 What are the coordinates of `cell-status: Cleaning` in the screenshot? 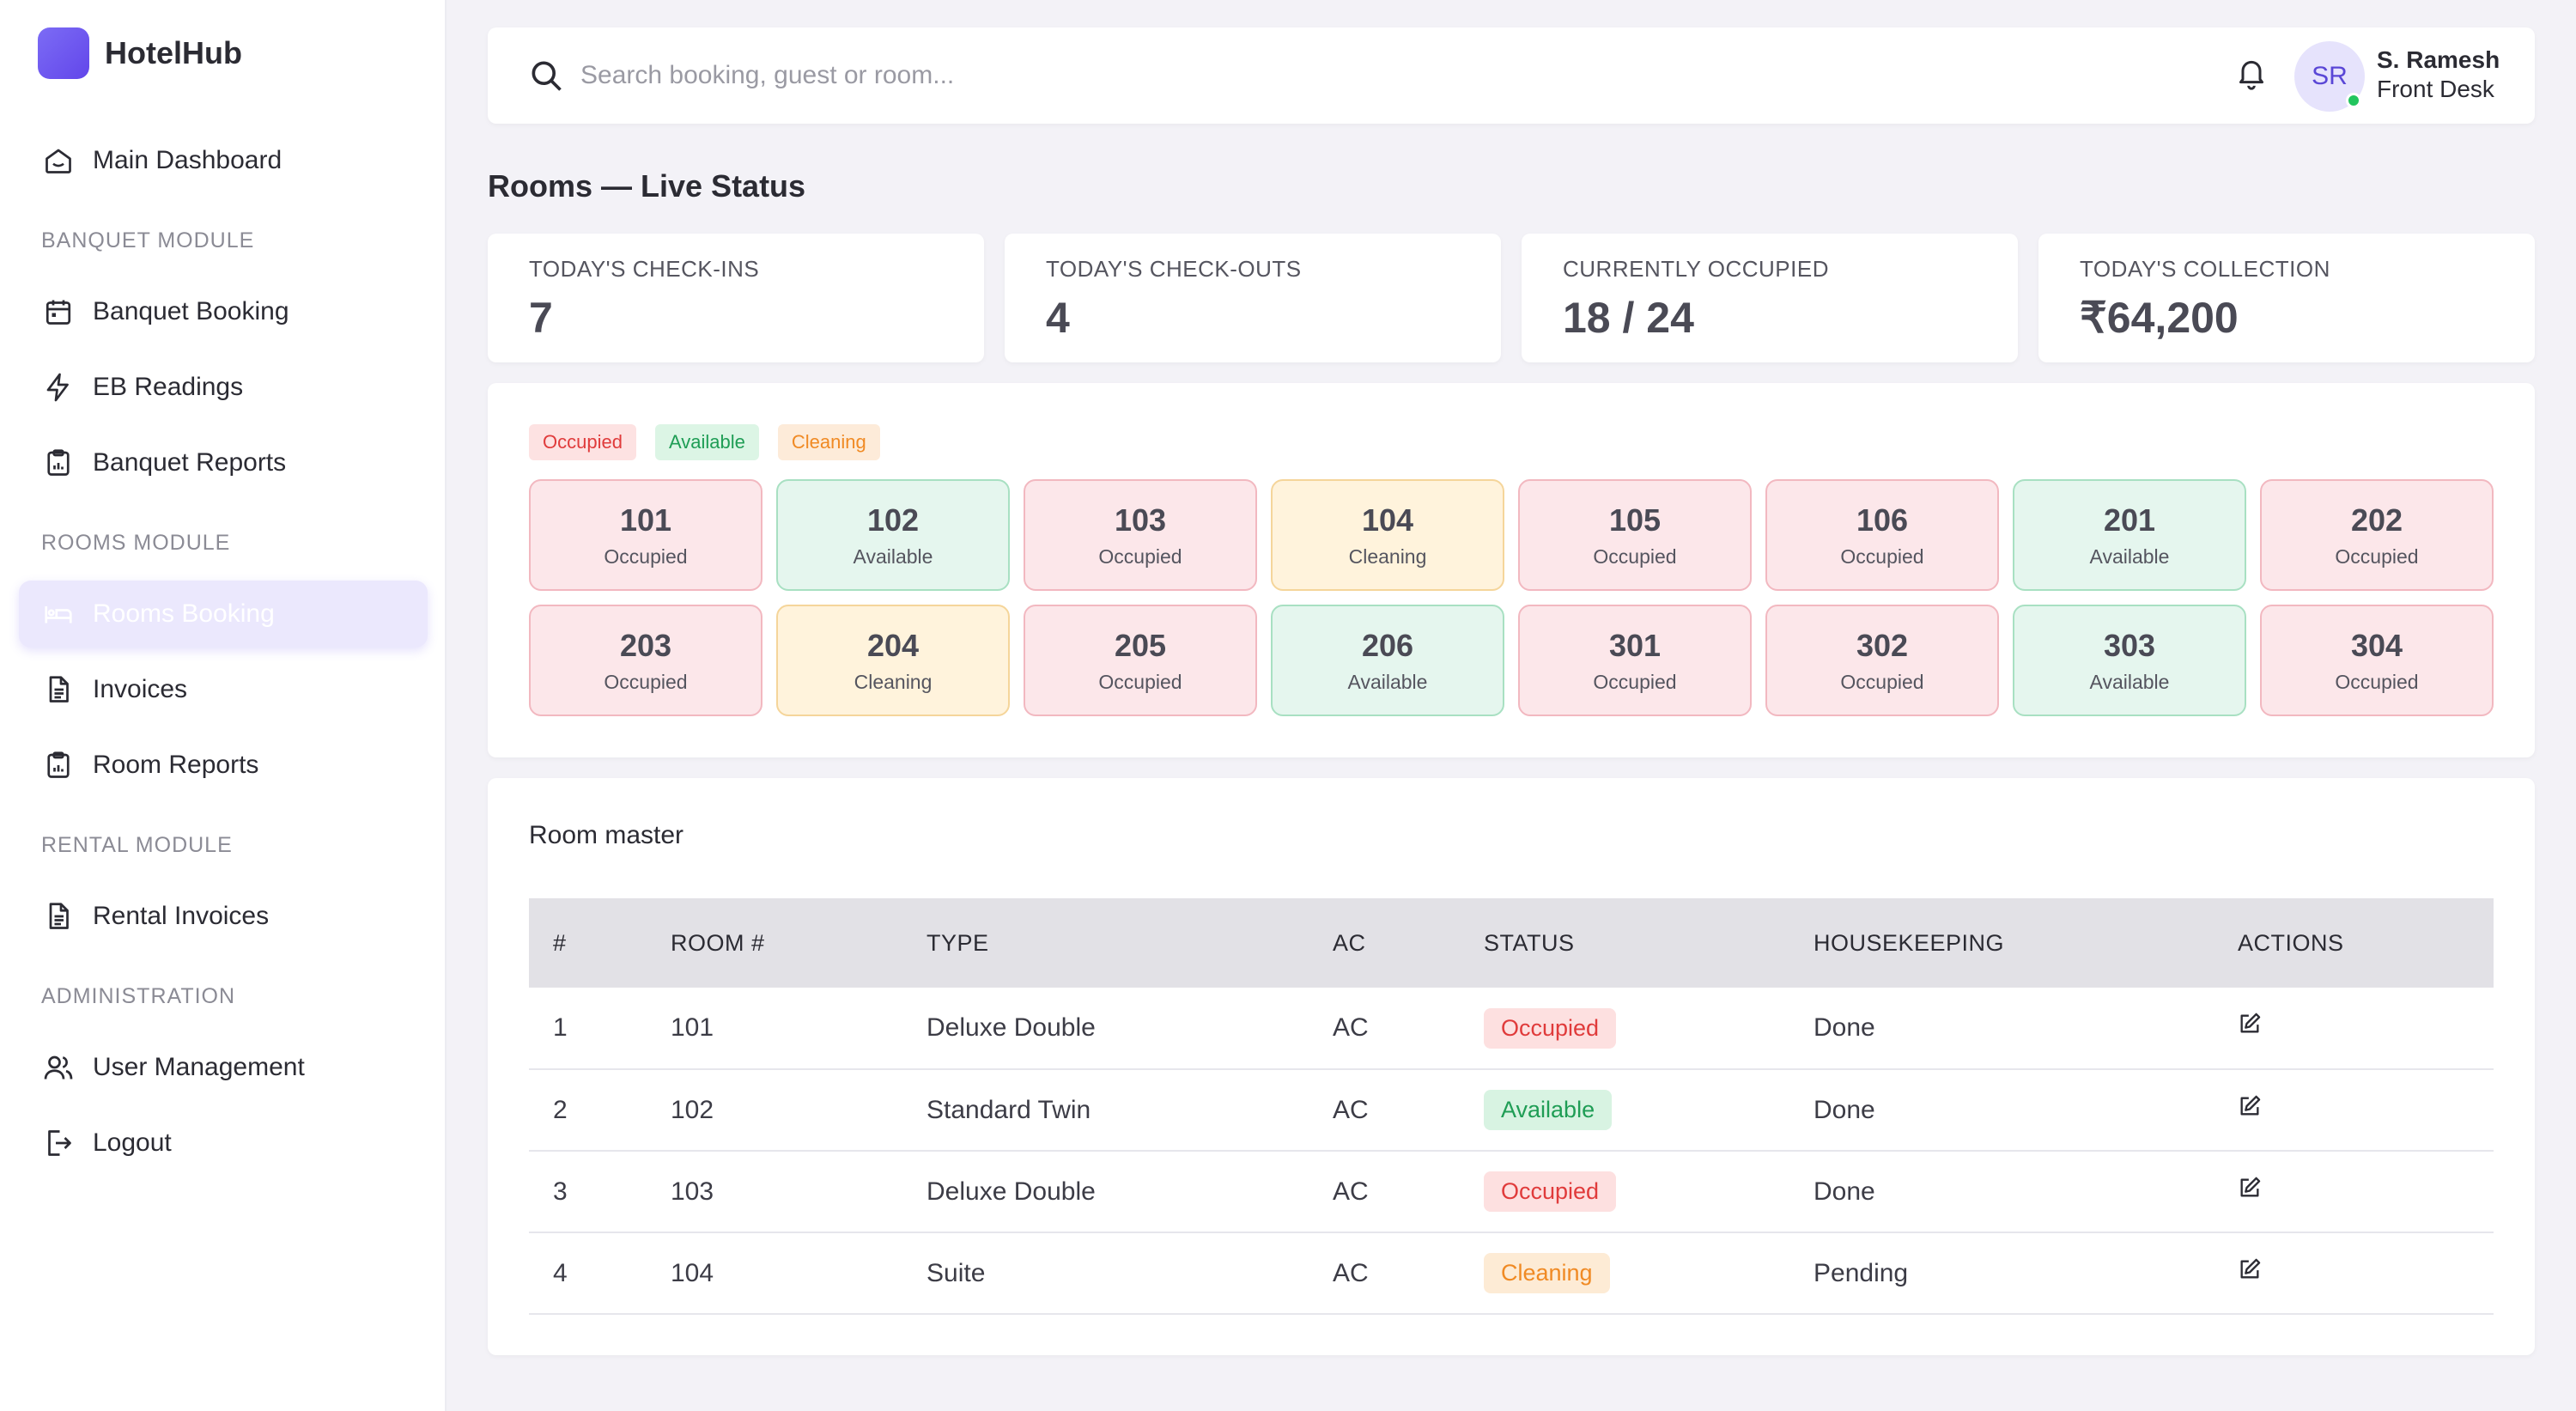 It's located at (1649, 1273).